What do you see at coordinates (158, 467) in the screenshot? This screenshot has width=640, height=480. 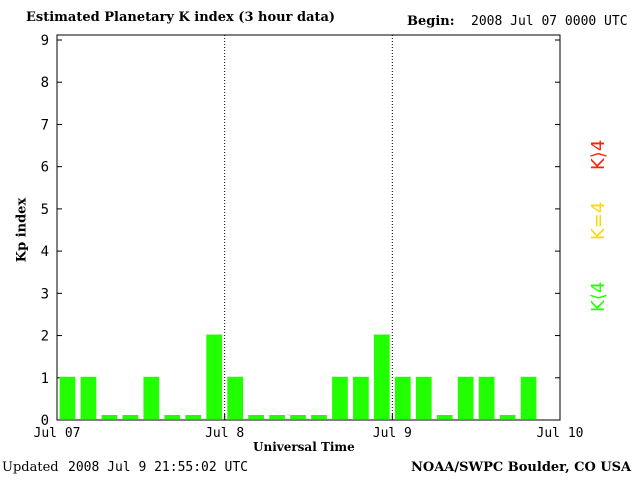 I see `updated-value: 2008 Jul 9 21:55:02 UTC` at bounding box center [158, 467].